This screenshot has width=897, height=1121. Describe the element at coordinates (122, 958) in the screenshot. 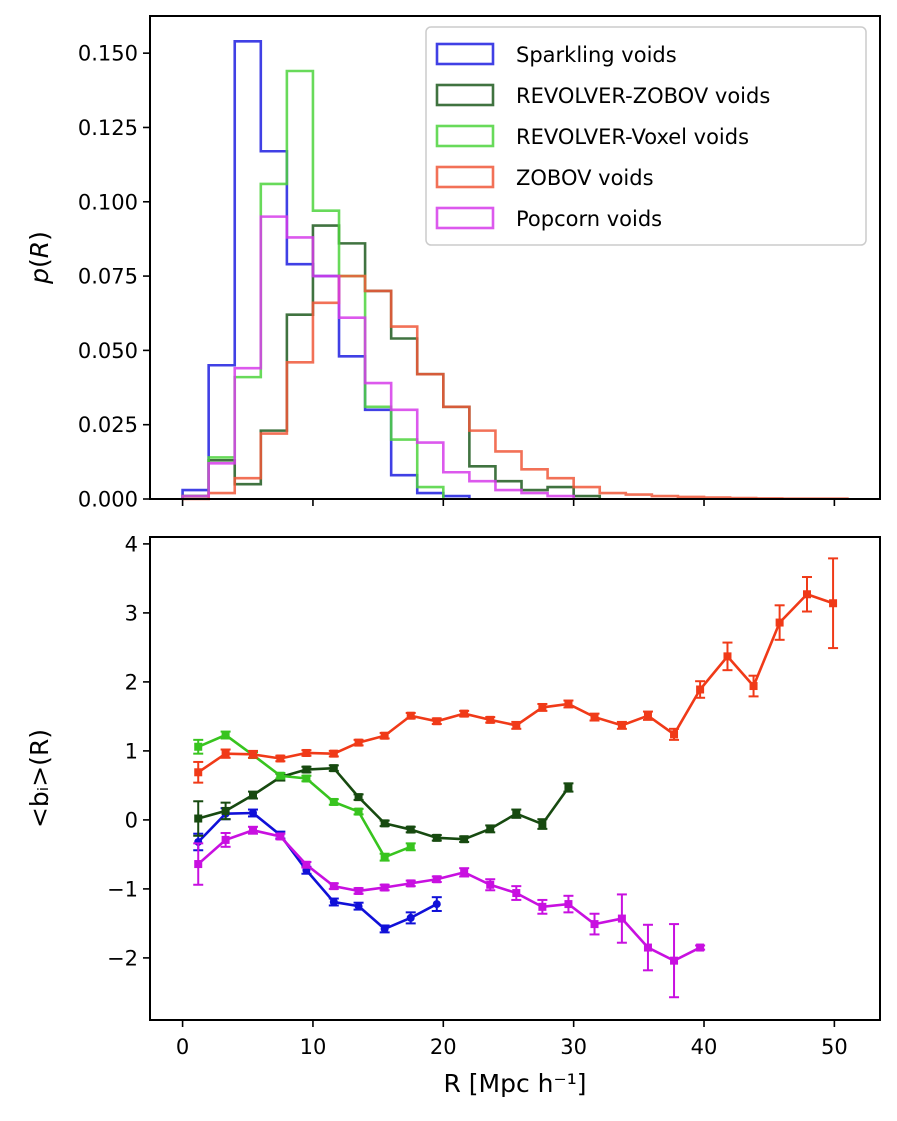

I see `bottom-y-tick-label: −2` at that location.